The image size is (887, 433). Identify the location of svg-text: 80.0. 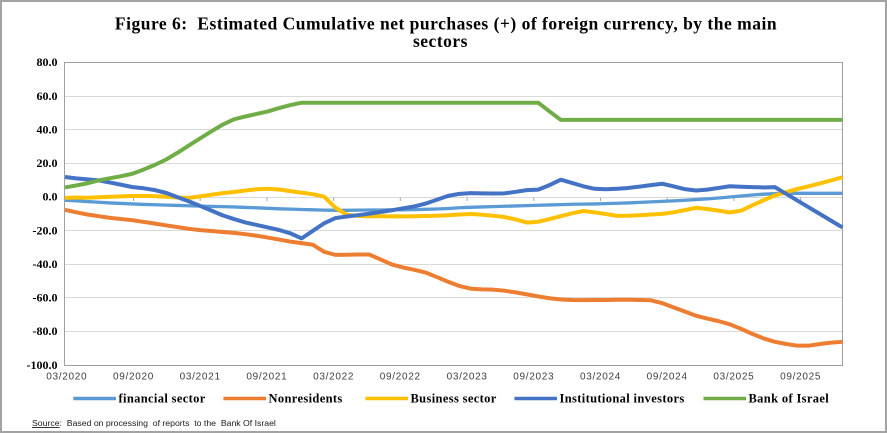
(47, 62).